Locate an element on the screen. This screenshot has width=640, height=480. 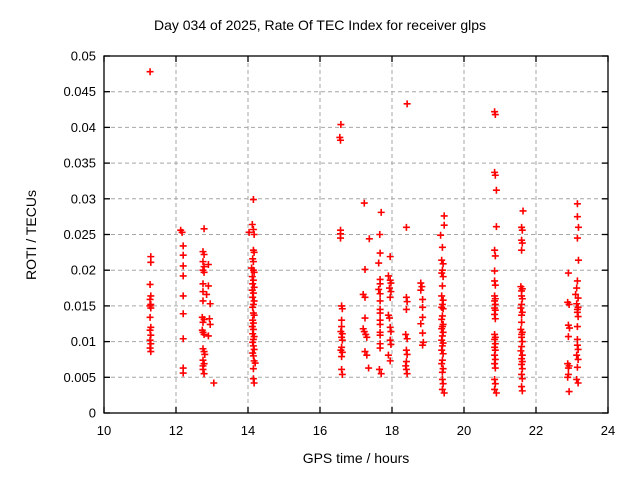
y-axis-label: ROTI / TECUs is located at coordinates (31, 235).